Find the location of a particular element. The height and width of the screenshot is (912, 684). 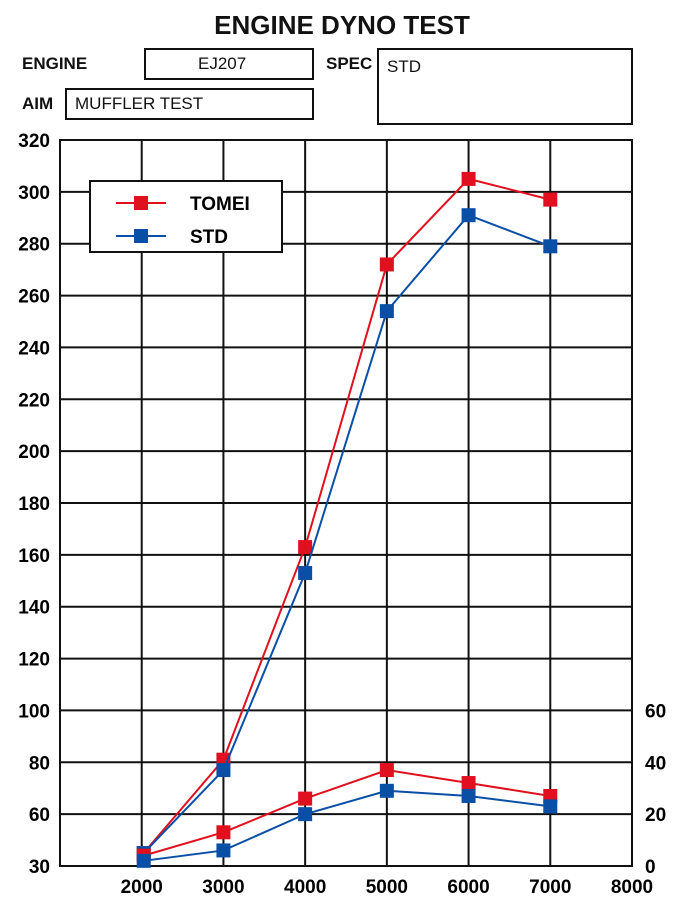

y-tick-label: 200 is located at coordinates (34, 452).